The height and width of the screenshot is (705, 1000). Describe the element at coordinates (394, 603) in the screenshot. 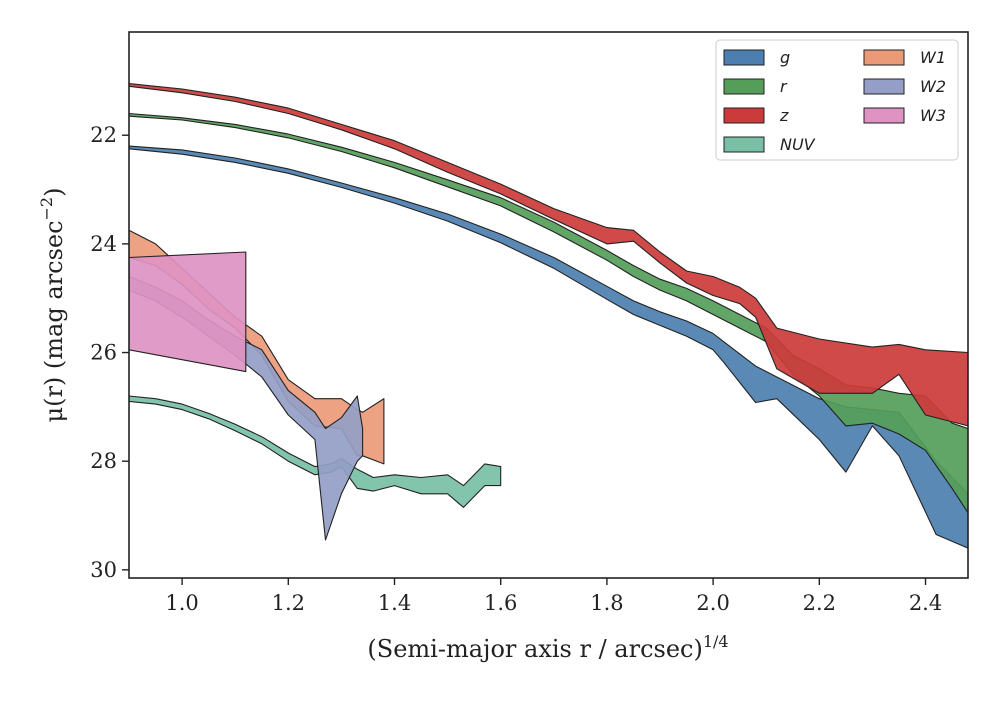

I see `x-tick-label: 1.4` at that location.